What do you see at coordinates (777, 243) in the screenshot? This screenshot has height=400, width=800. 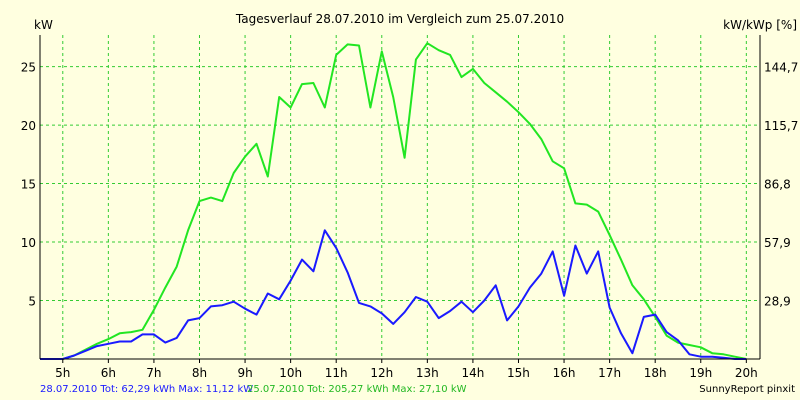 I see `y-right-tick-label-57,9: 57,9` at bounding box center [777, 243].